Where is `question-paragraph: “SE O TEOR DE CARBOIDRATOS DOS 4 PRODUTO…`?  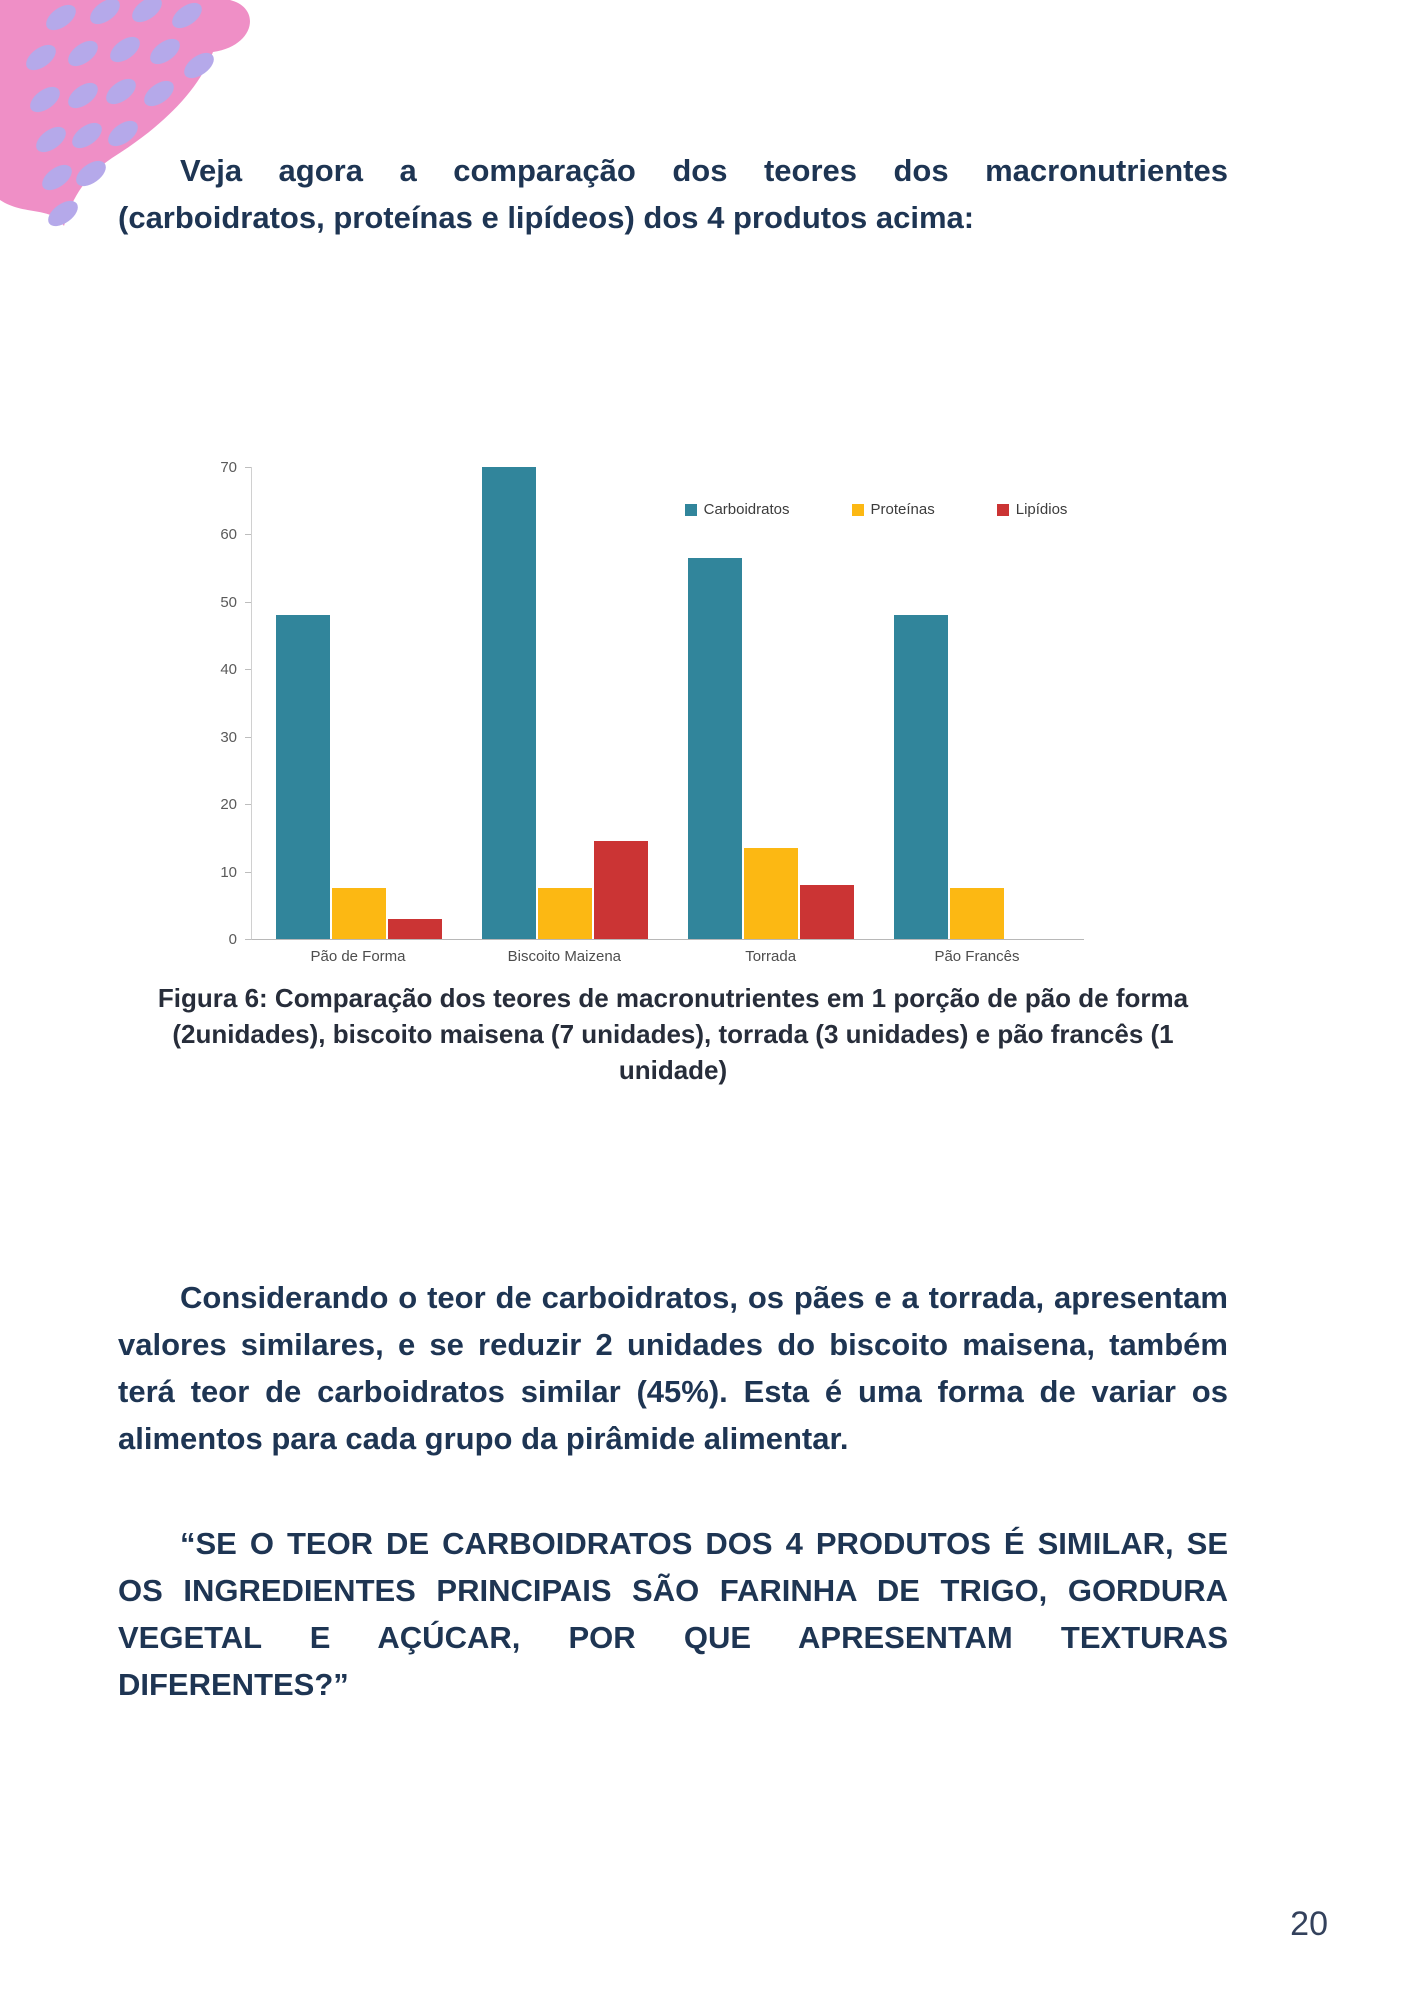
question-paragraph: “SE O TEOR DE CARBOIDRATOS DOS 4 PRODUTO… is located at coordinates (673, 1614).